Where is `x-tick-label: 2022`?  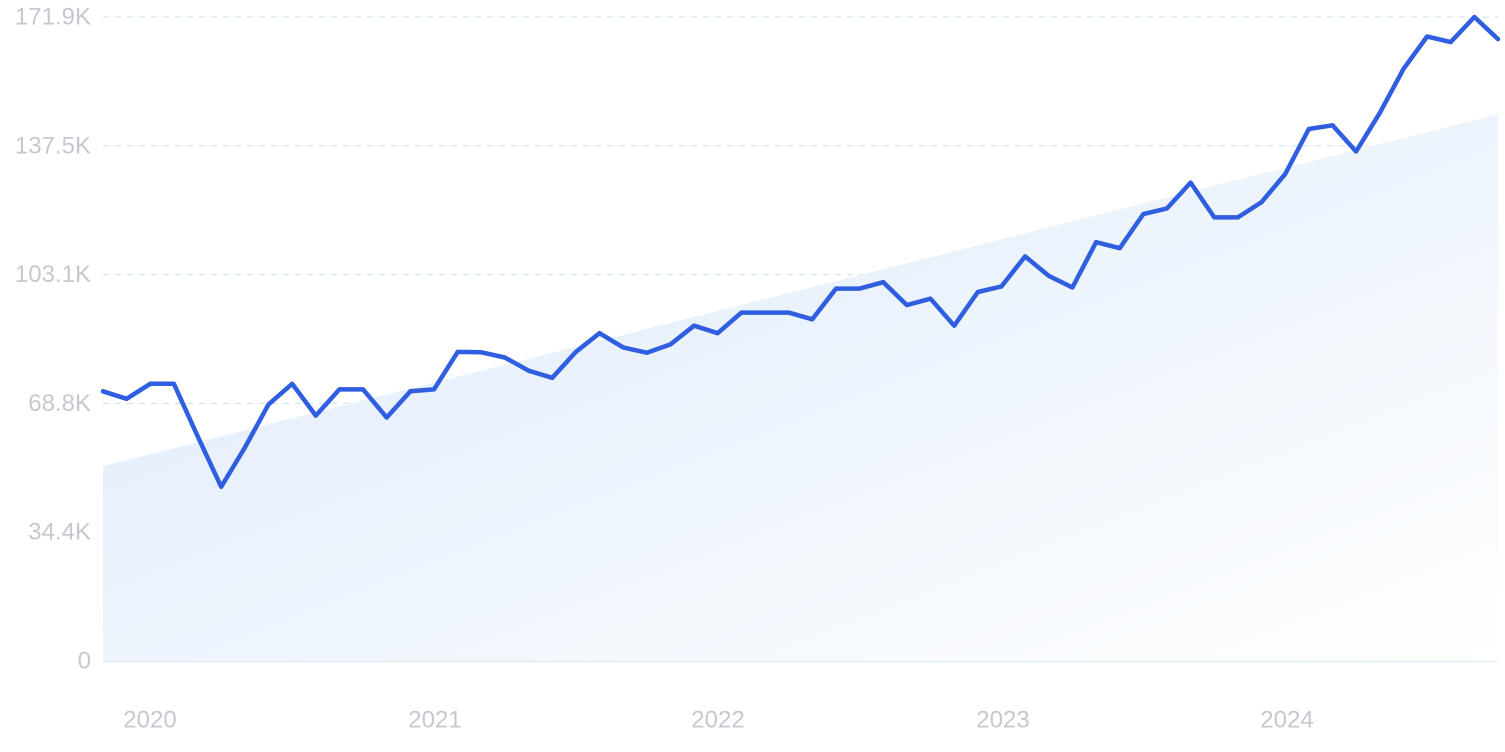
x-tick-label: 2022 is located at coordinates (717, 720).